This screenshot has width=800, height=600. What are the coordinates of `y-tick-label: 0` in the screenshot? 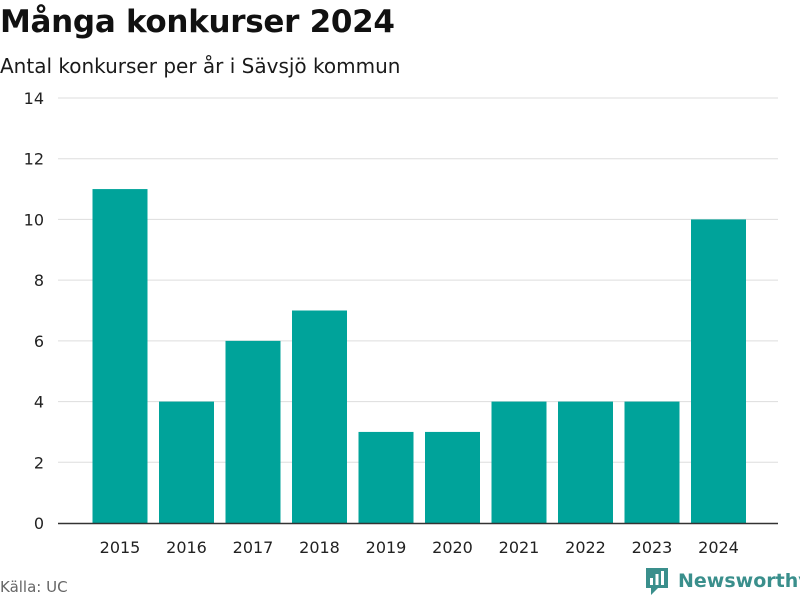 It's located at (39, 523).